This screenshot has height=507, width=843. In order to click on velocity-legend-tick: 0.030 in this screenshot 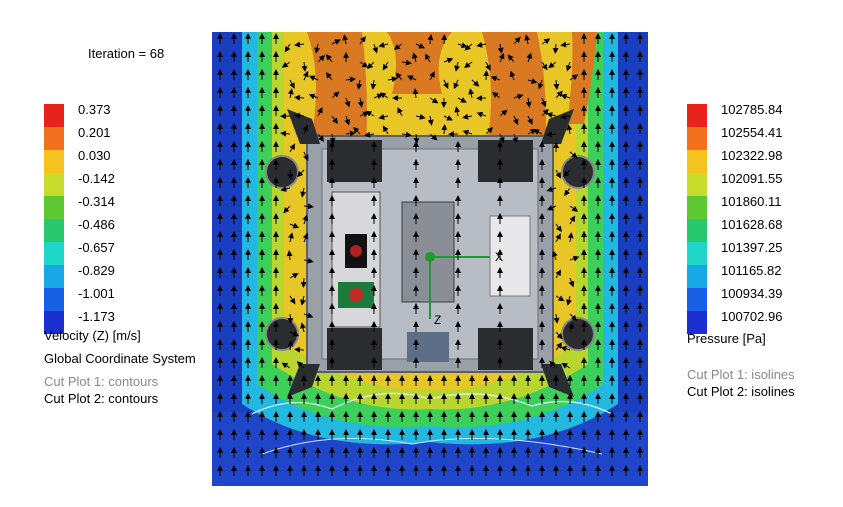, I will do `click(94, 155)`.